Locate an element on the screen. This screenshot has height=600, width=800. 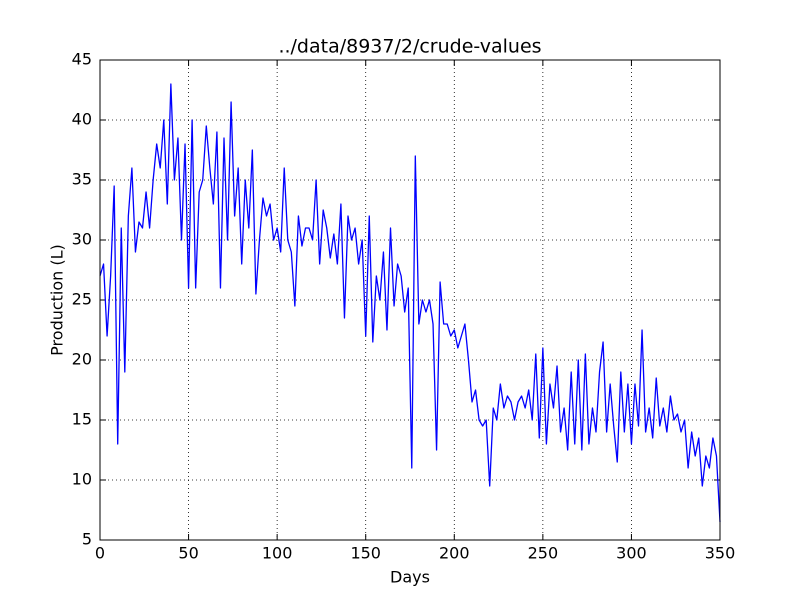
y-tick-label: 45 is located at coordinates (82, 59).